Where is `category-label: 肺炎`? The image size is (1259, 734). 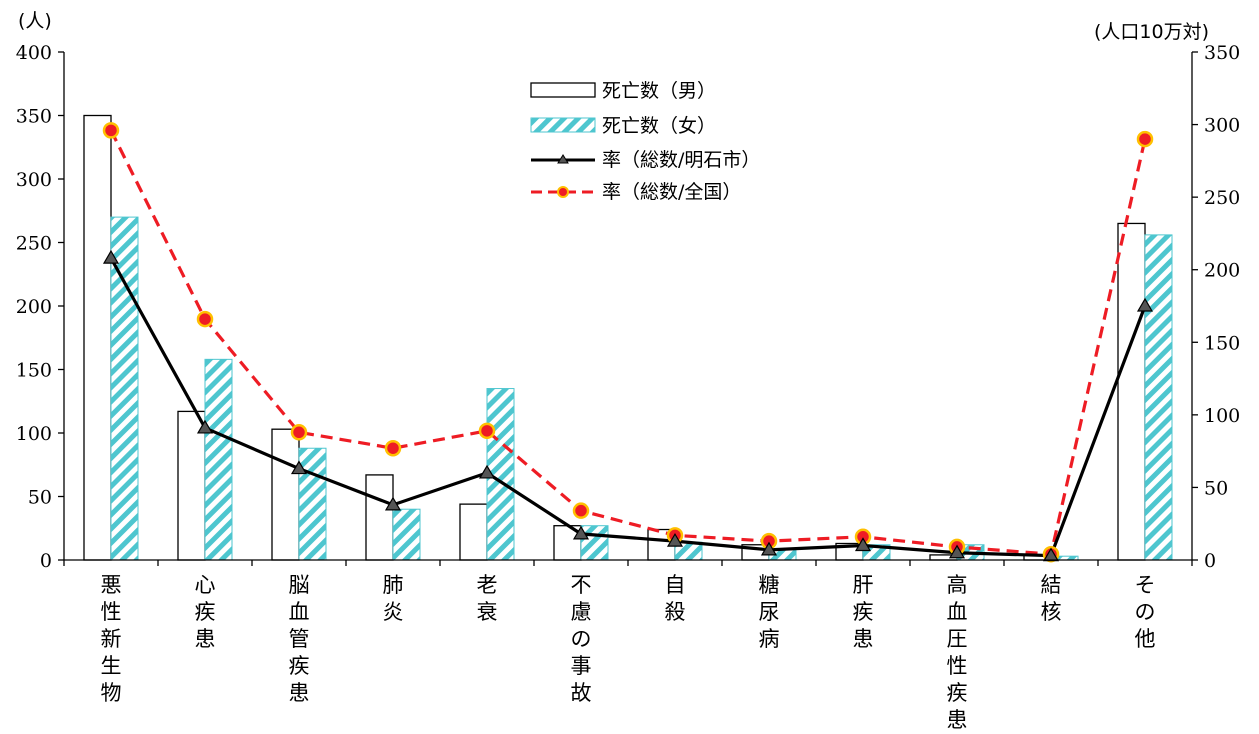 category-label: 肺炎 is located at coordinates (393, 598).